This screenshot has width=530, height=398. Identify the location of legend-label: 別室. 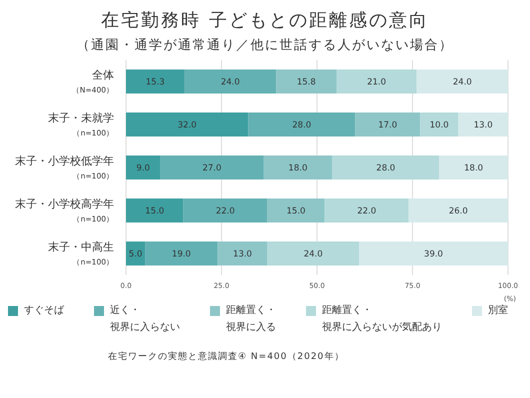
(498, 311).